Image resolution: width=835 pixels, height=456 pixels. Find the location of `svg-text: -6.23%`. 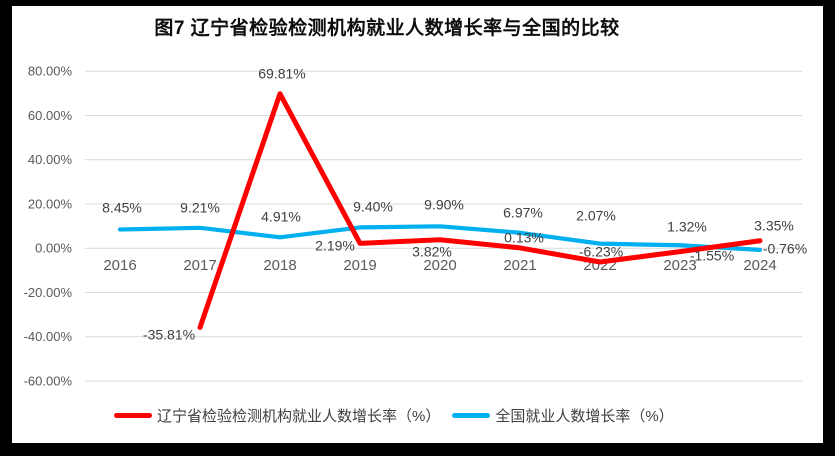

svg-text: -6.23% is located at coordinates (601, 252).